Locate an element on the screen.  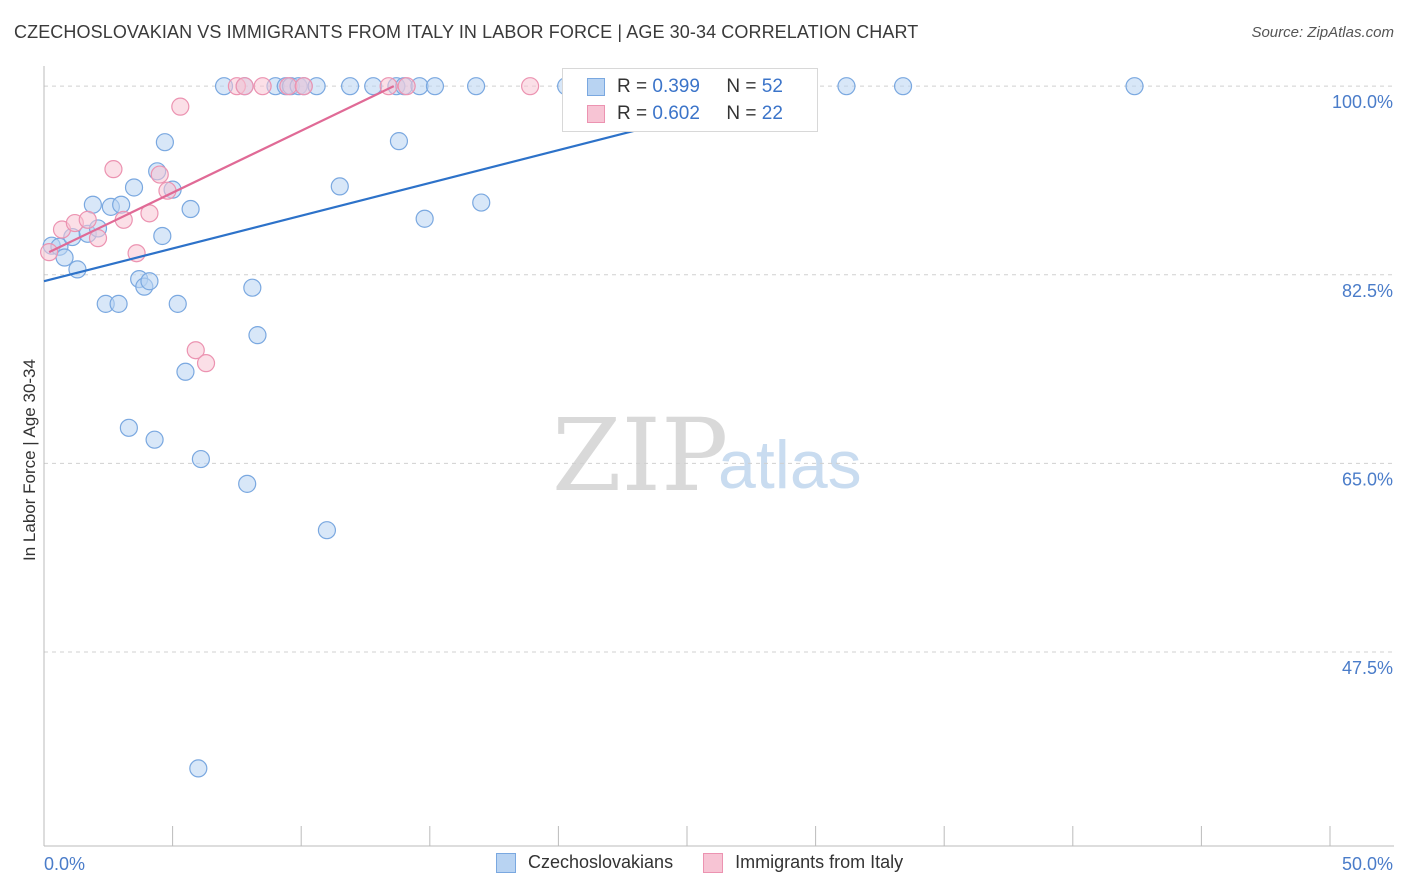
legend-row-italy: R = 0.602 N = 22 is located at coordinates (685, 114).